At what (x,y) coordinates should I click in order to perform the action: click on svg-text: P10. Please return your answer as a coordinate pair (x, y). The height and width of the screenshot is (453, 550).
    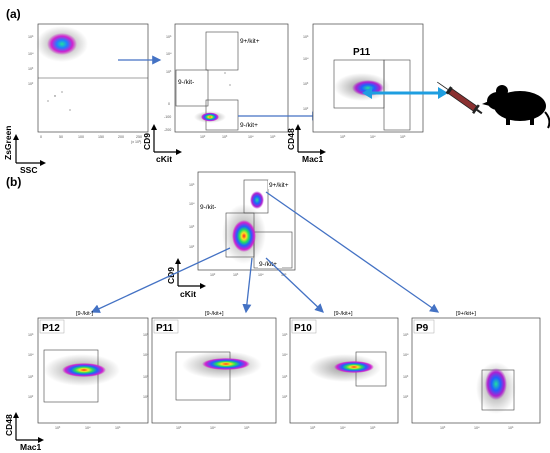
    Looking at the image, I should click on (303, 328).